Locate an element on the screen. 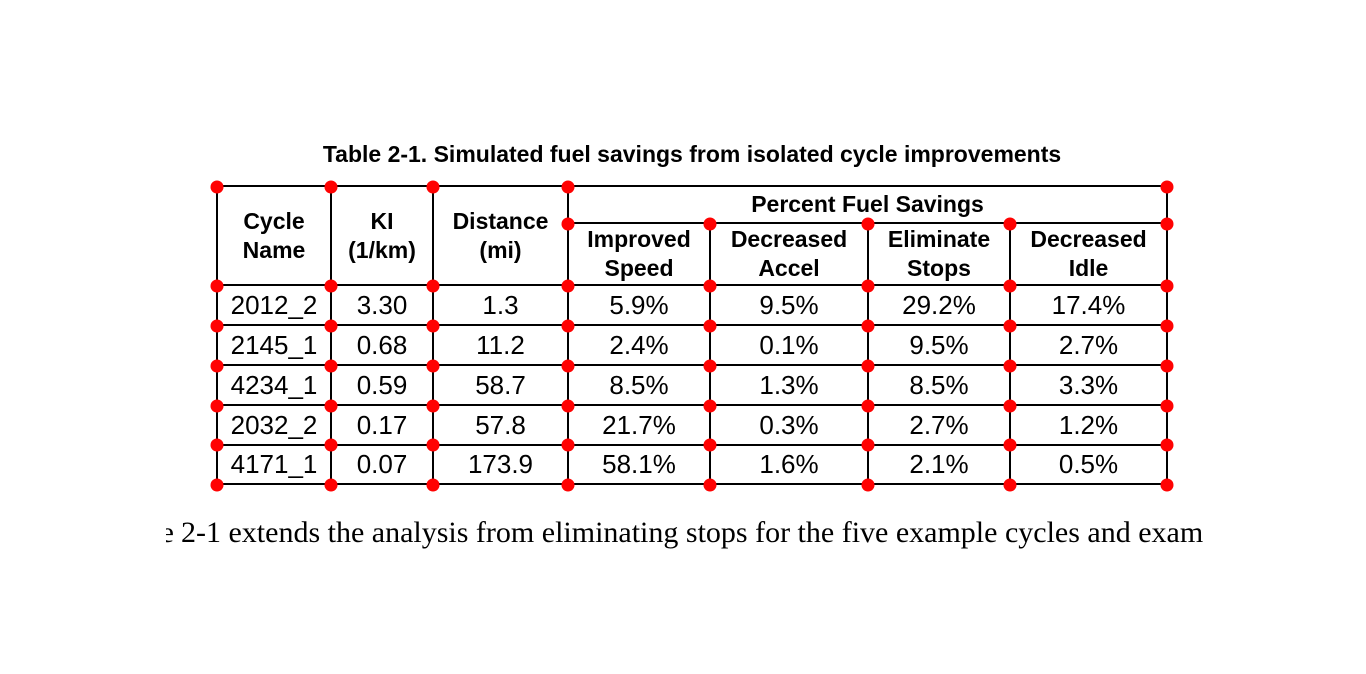 The height and width of the screenshot is (674, 1366). header-cycle-name: Cycle Name is located at coordinates (274, 235).